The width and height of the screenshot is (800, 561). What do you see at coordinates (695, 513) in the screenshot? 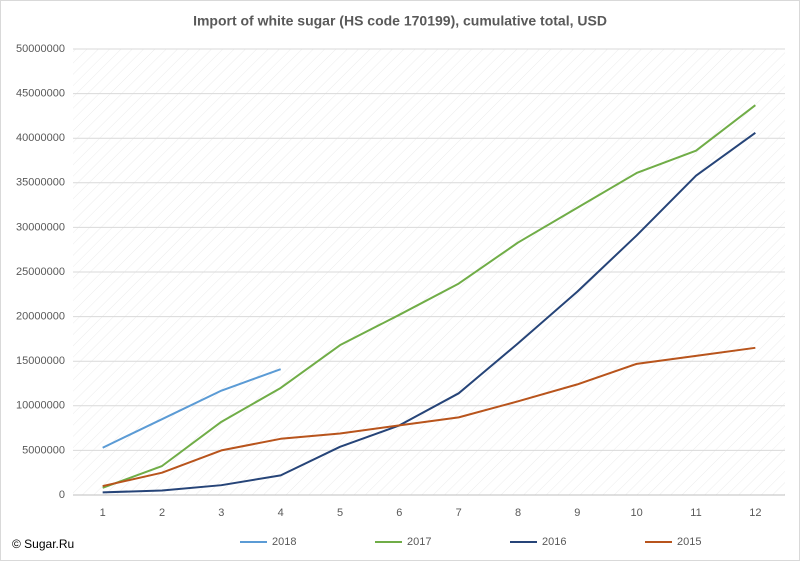
I see `x-tick-label: 11` at bounding box center [695, 513].